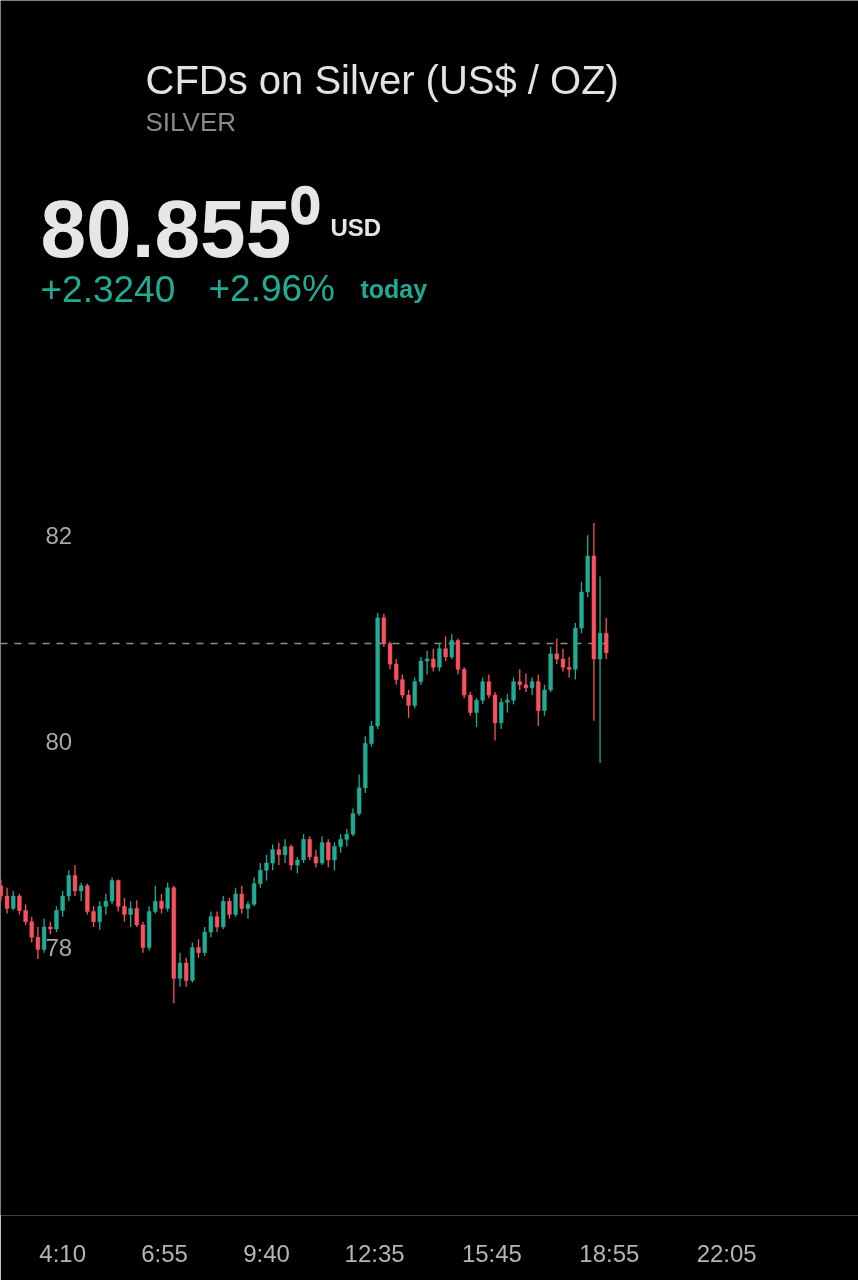 The height and width of the screenshot is (1280, 858). What do you see at coordinates (59, 741) in the screenshot?
I see `y-tick-label: 80` at bounding box center [59, 741].